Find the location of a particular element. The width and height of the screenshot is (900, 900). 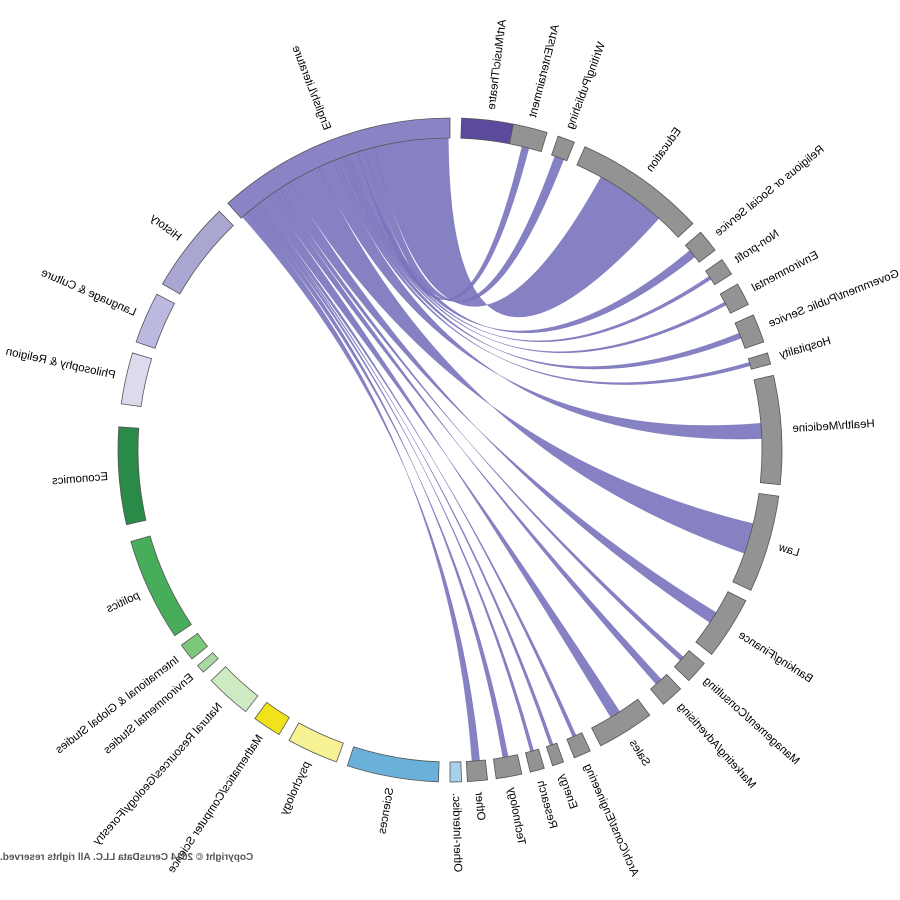

arc-economics is located at coordinates (132, 476).